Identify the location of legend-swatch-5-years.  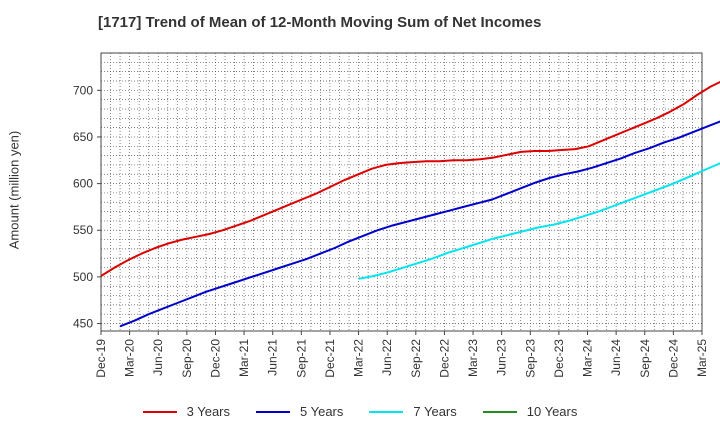
(273, 411).